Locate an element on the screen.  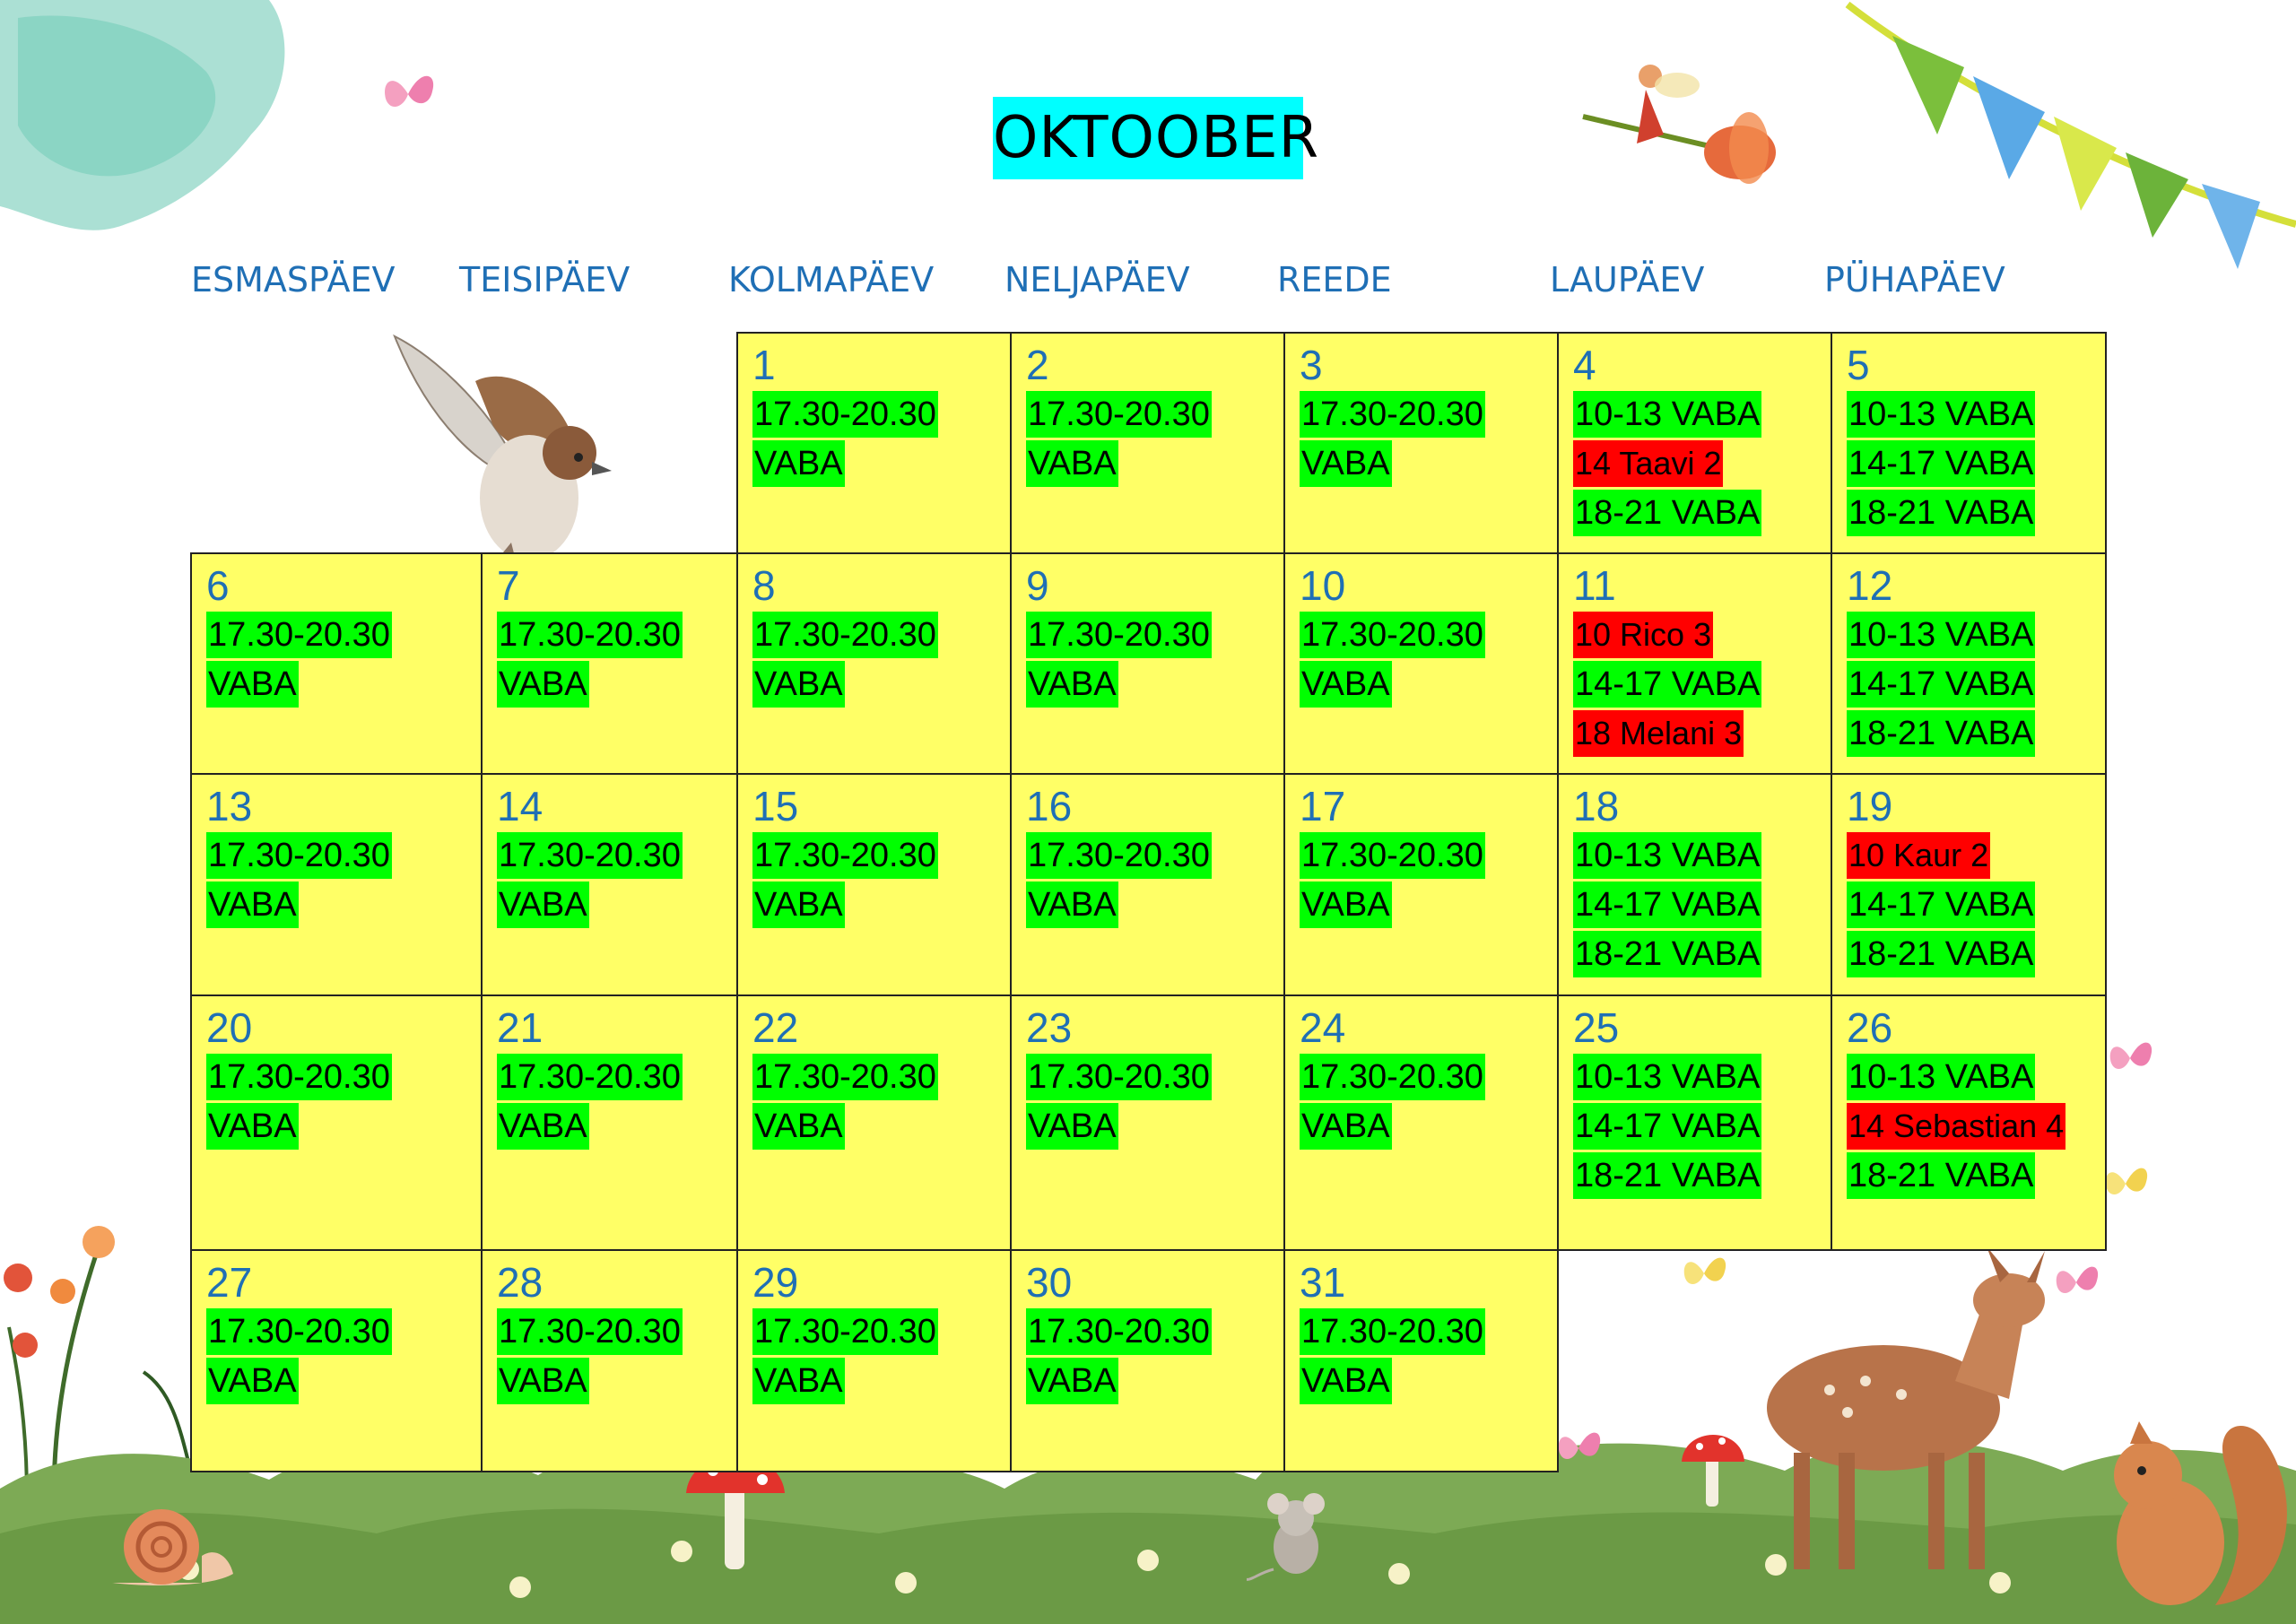
day-number: 29 is located at coordinates (775, 1282).